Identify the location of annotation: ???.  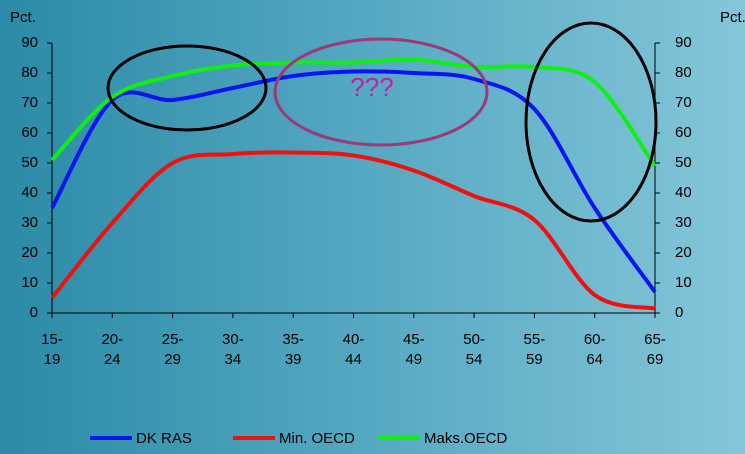
(371, 87).